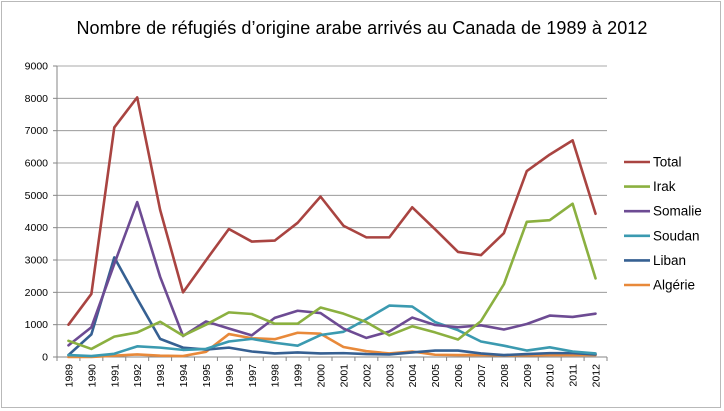  I want to click on x-tick-label: 1989, so click(69, 376).